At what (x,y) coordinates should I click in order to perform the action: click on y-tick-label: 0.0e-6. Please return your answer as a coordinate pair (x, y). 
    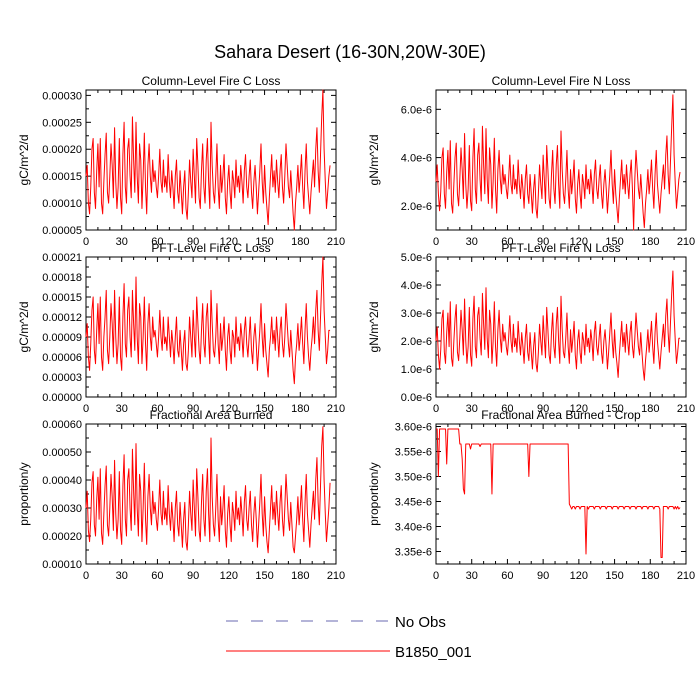
    Looking at the image, I should click on (416, 398).